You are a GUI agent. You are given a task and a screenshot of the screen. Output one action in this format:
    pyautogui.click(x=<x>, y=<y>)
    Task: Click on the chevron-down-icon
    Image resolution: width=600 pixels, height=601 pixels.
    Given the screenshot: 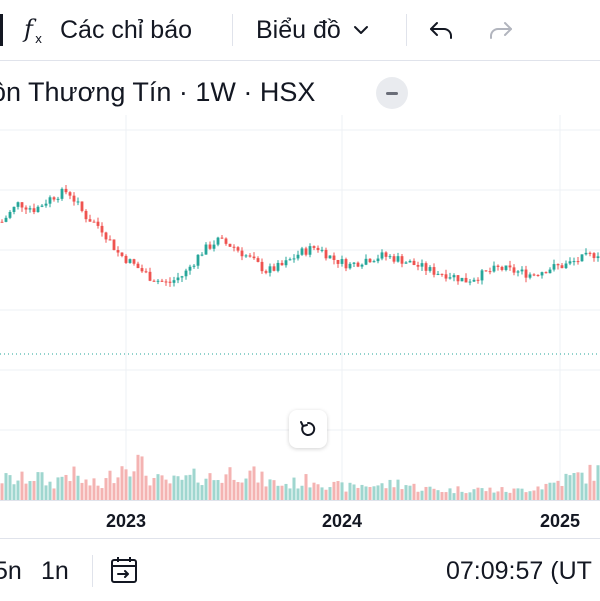 What is the action you would take?
    pyautogui.click(x=360, y=30)
    